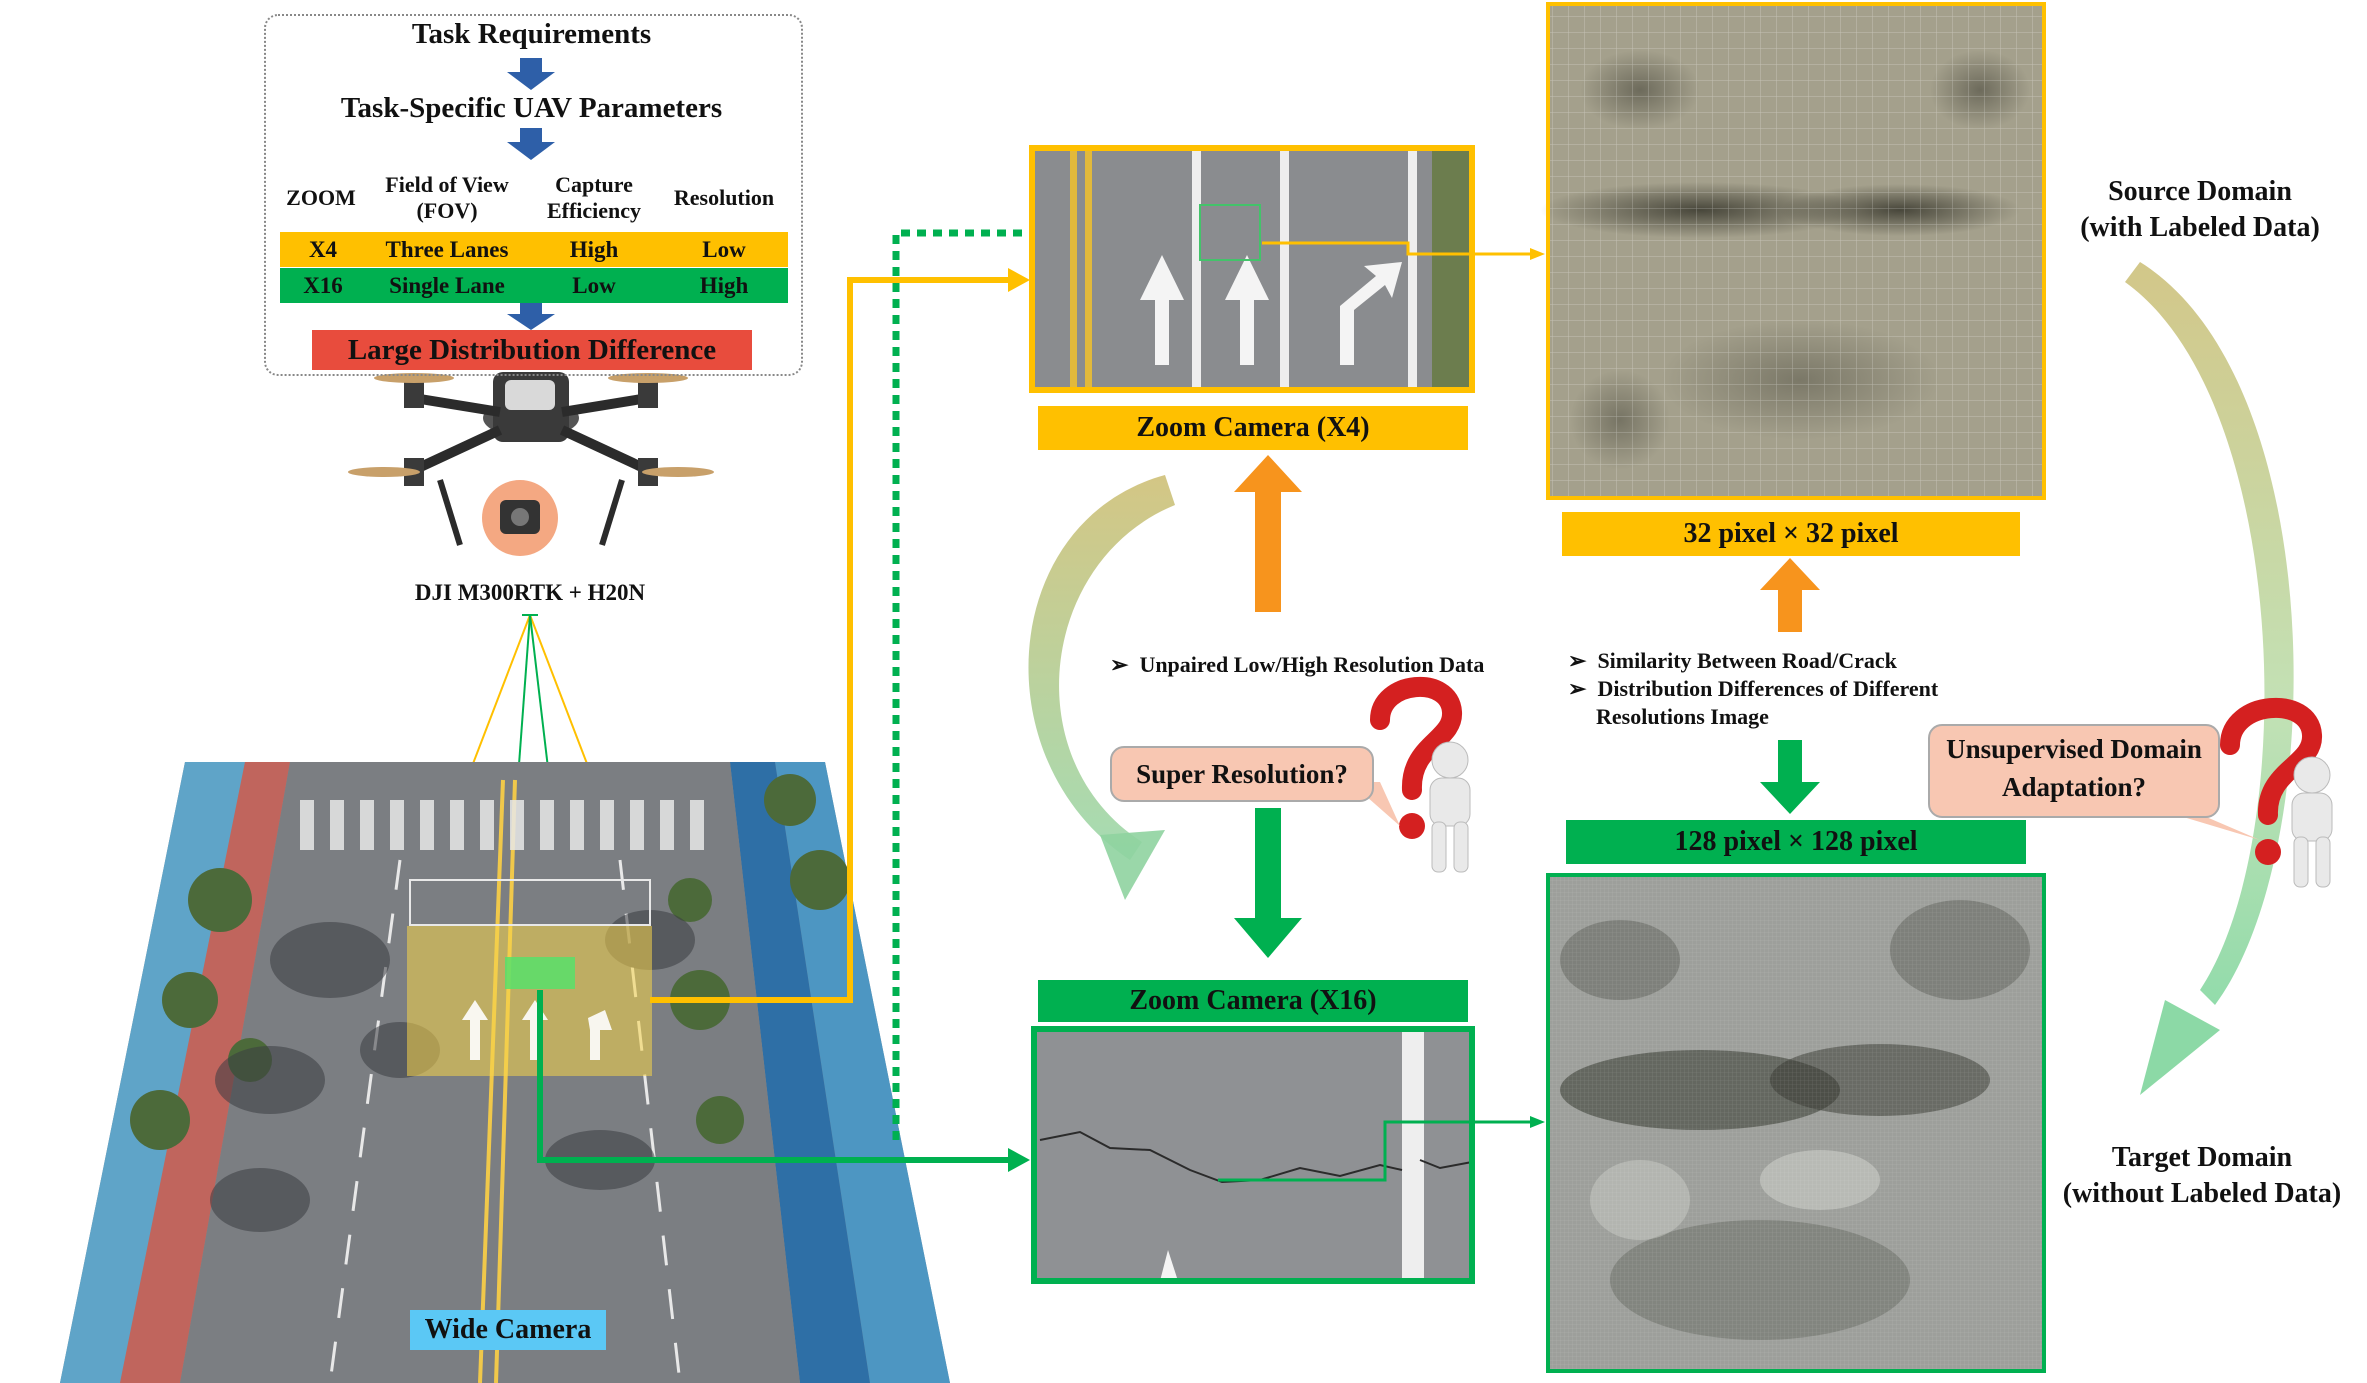  What do you see at coordinates (594, 197) in the screenshot?
I see `header-capture-efficiency: Capture Efficiency` at bounding box center [594, 197].